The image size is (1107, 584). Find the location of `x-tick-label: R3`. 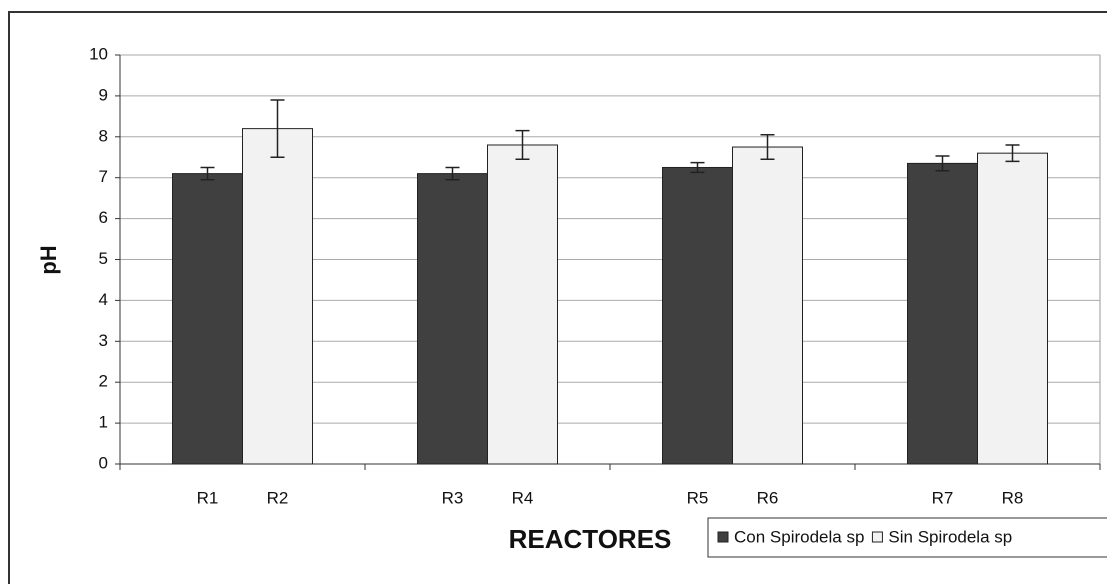

x-tick-label: R3 is located at coordinates (453, 497).